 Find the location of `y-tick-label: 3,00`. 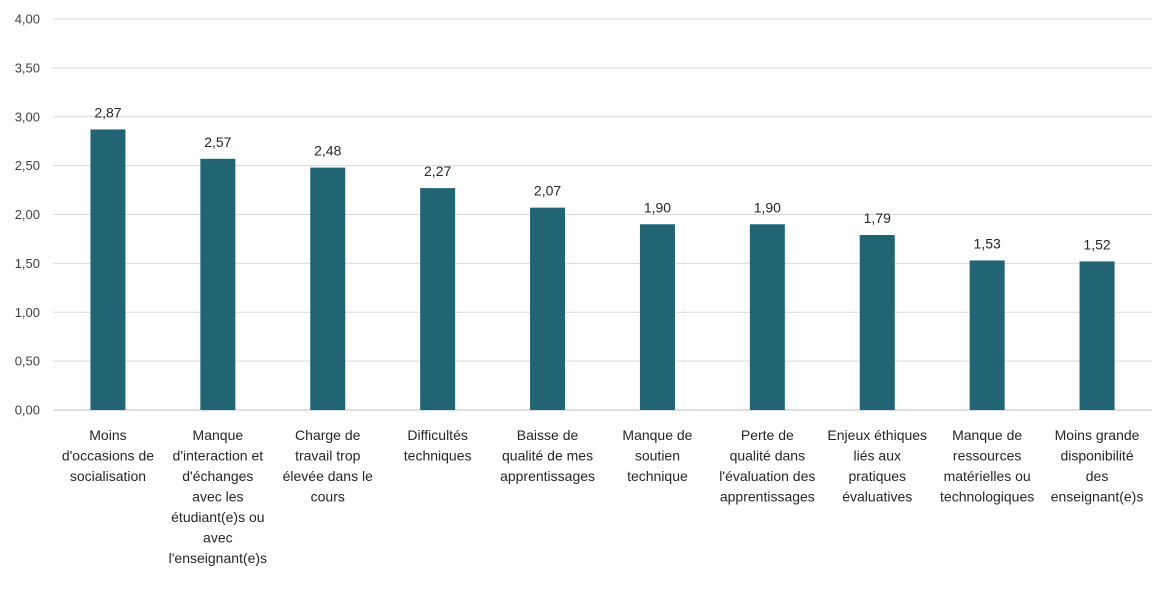

y-tick-label: 3,00 is located at coordinates (27, 116).